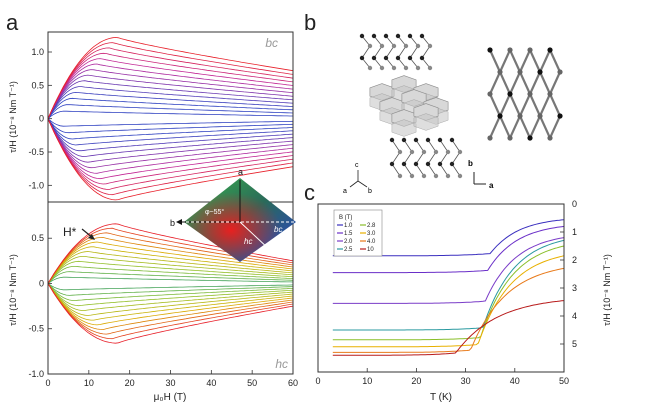 This screenshot has height=419, width=658. Describe the element at coordinates (357, 165) in the screenshot. I see `axis-c-label: c` at that location.